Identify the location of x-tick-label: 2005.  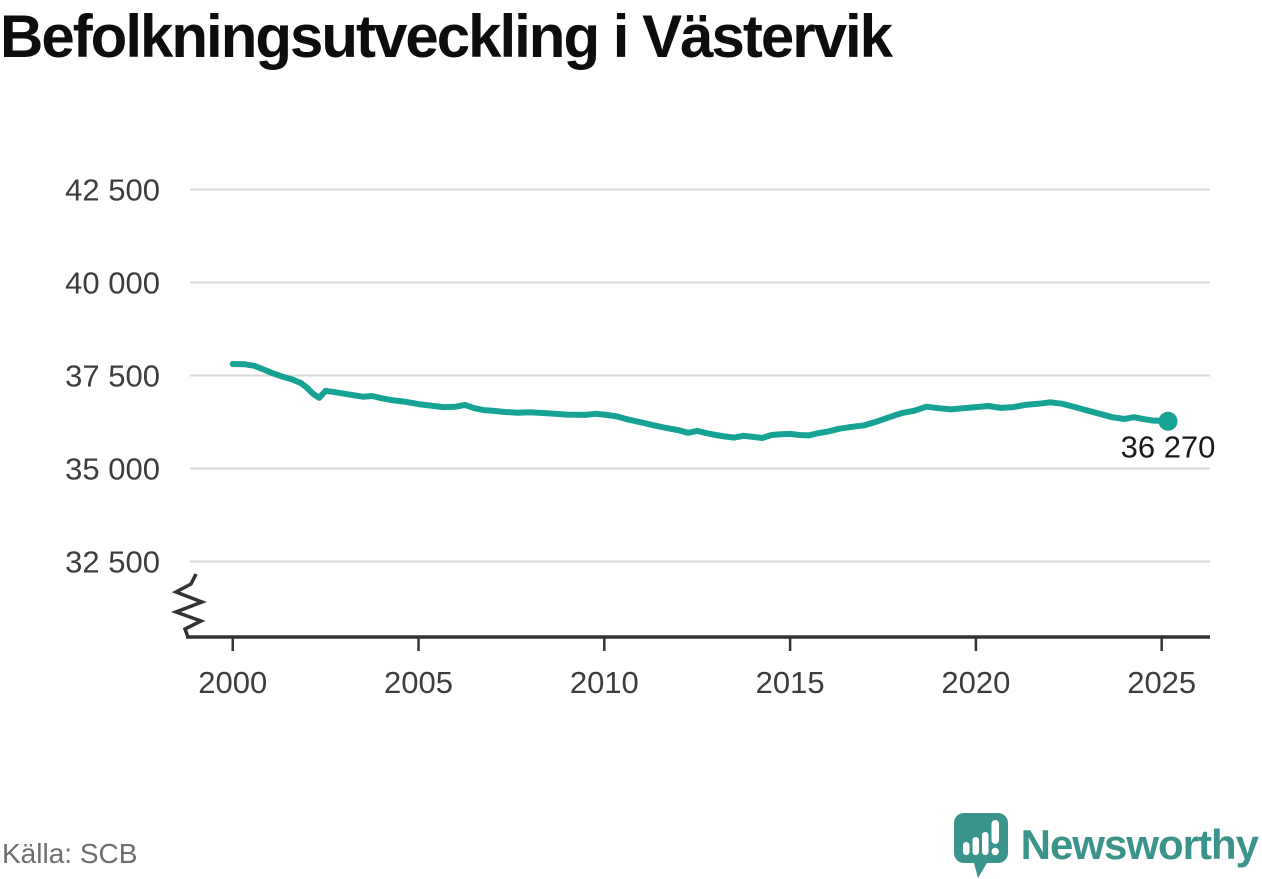
(418, 682).